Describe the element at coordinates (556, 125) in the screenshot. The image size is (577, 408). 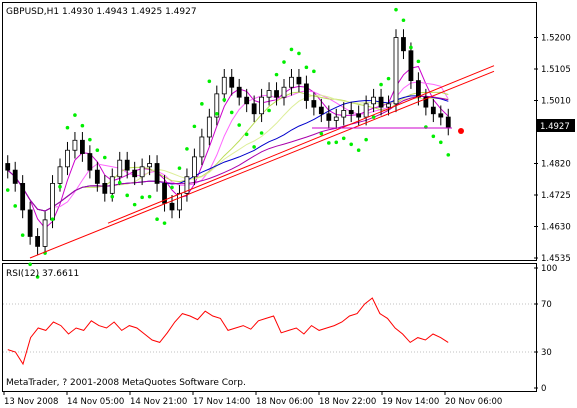
I see `current-price-box` at that location.